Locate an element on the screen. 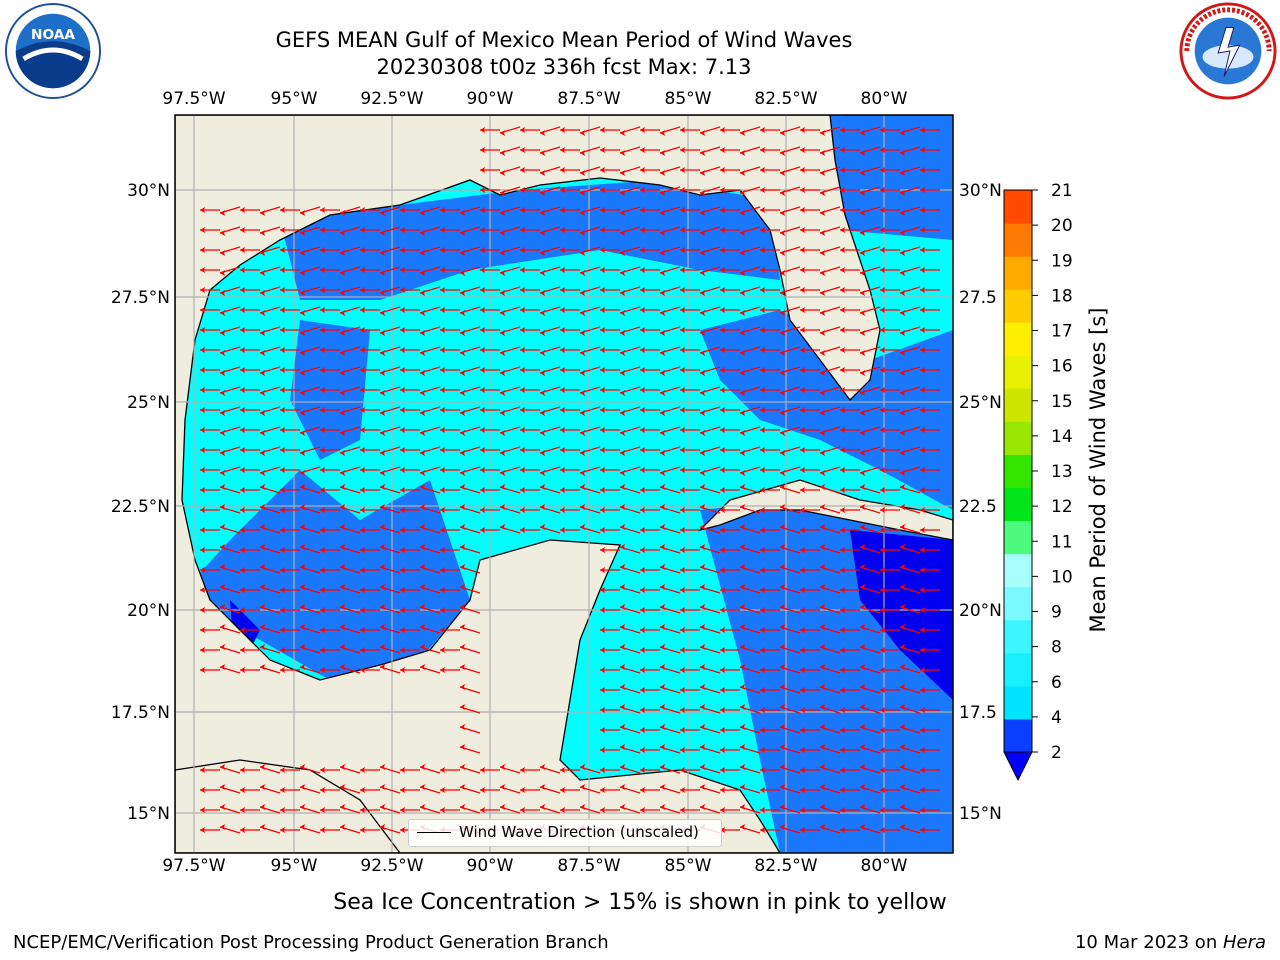  colorbar-extend is located at coordinates (1018, 766).